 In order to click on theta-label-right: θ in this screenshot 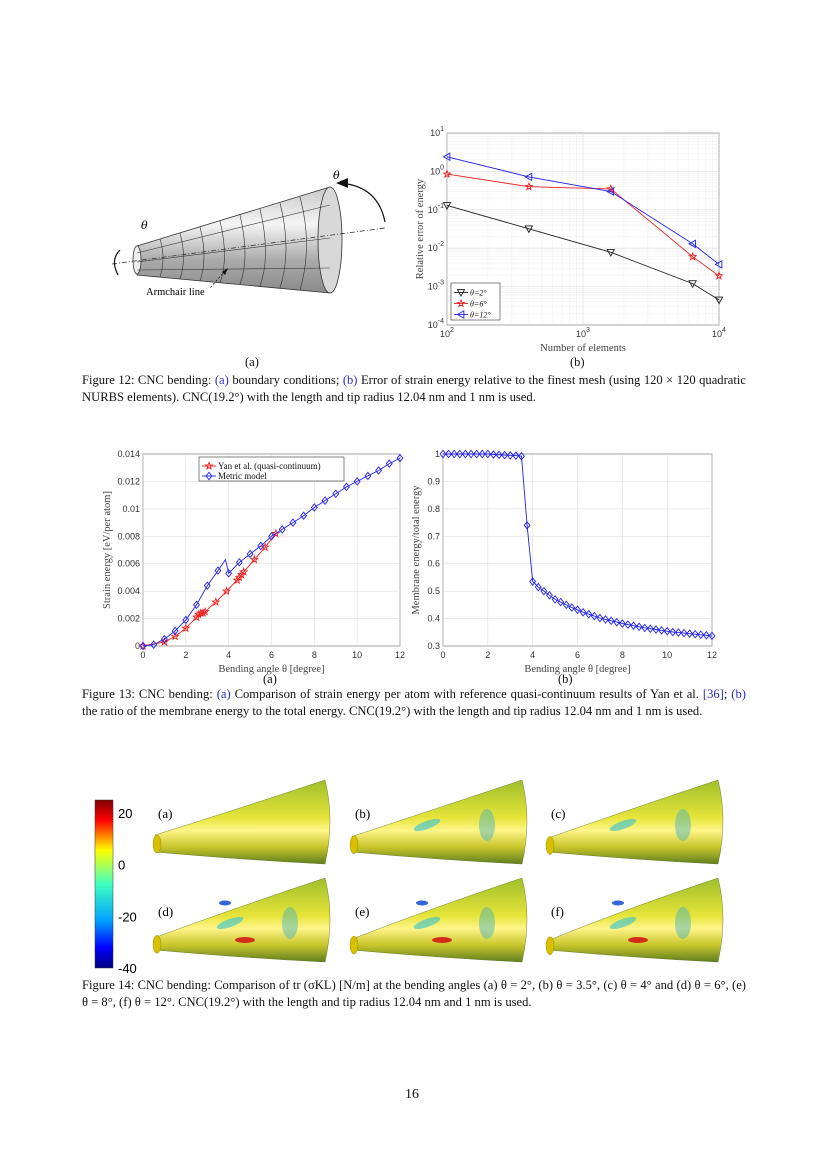, I will do `click(336, 175)`.